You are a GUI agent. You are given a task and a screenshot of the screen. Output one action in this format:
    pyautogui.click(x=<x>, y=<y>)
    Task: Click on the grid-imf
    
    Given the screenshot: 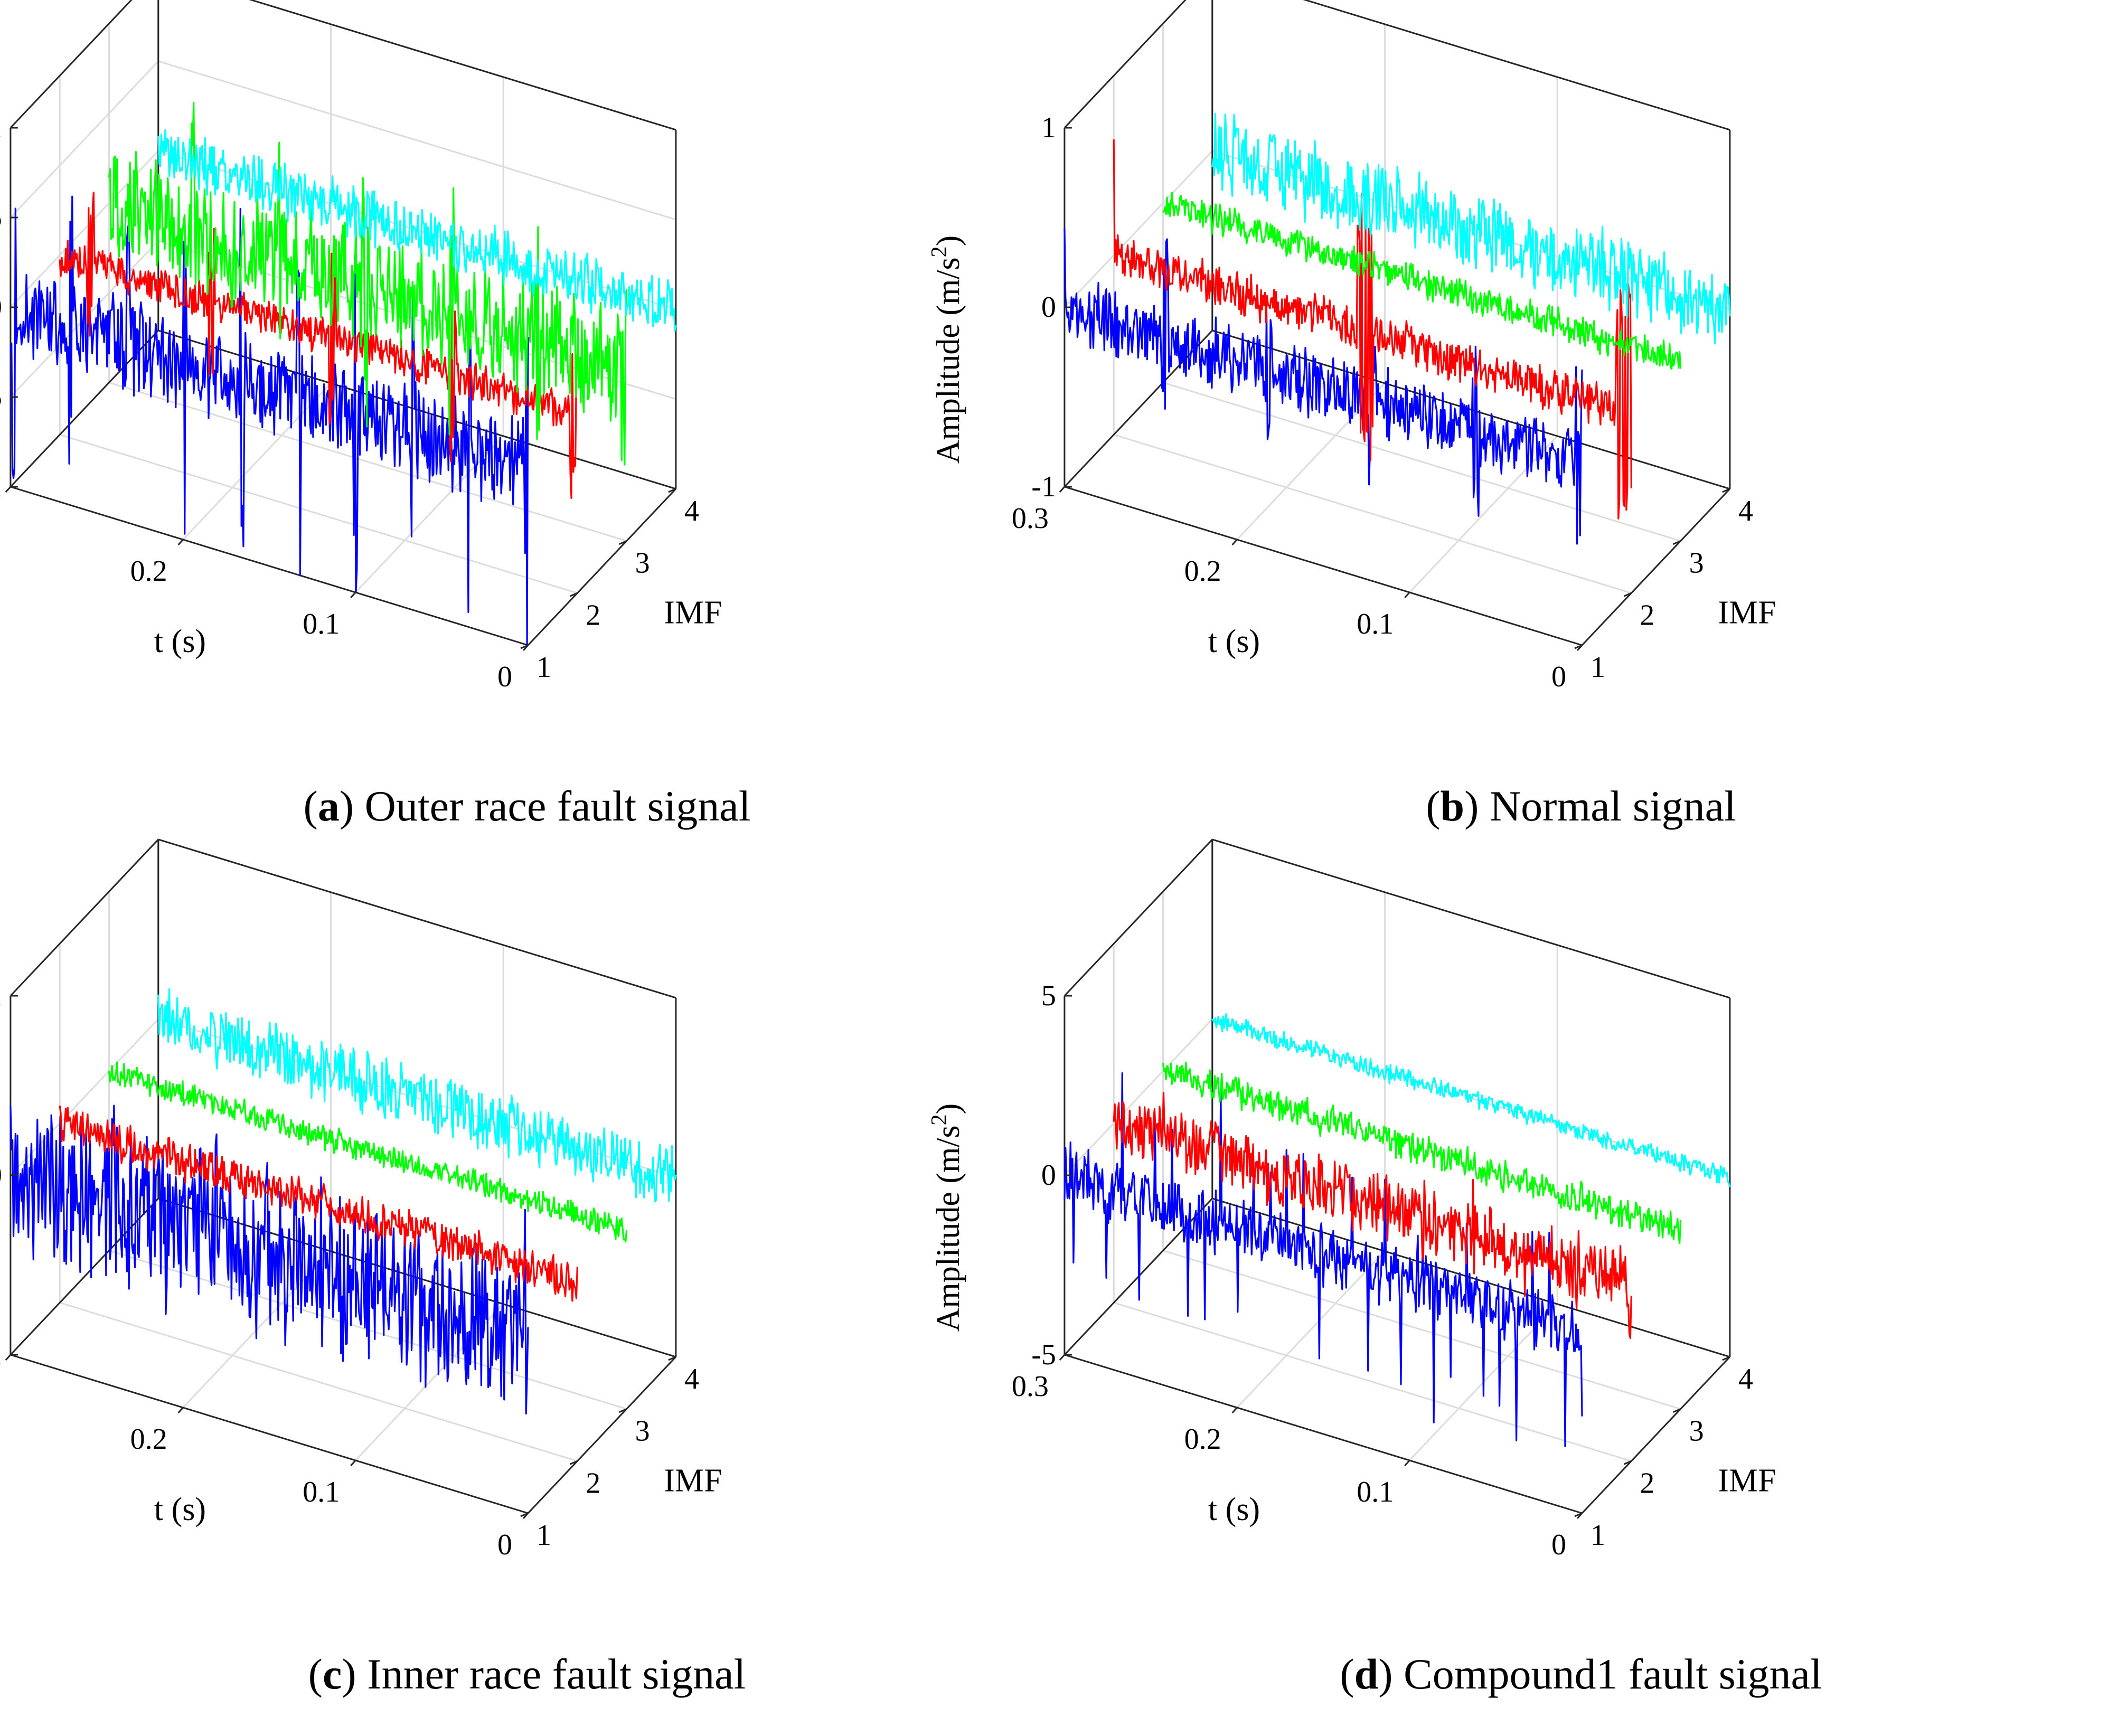 What is the action you would take?
    pyautogui.click(x=1471, y=245)
    